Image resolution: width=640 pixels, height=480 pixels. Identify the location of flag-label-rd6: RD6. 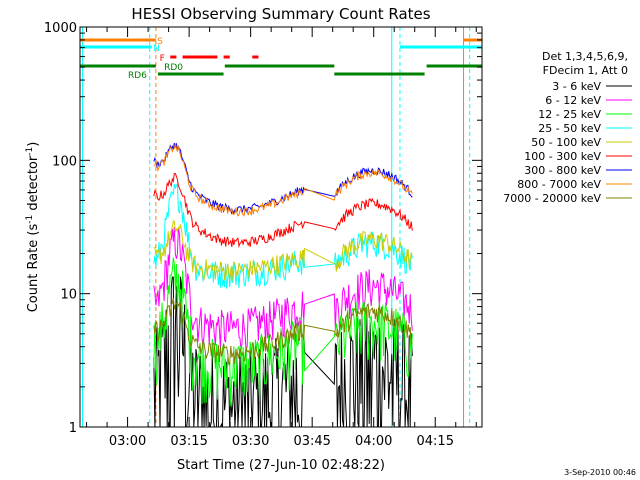
(137, 76).